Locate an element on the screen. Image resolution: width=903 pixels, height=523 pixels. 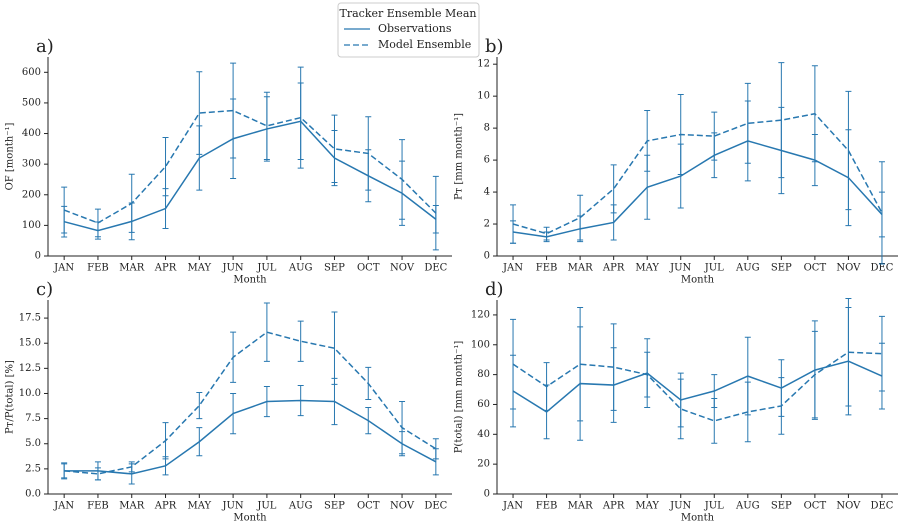
y-tick-label: 2 is located at coordinates (487, 224).